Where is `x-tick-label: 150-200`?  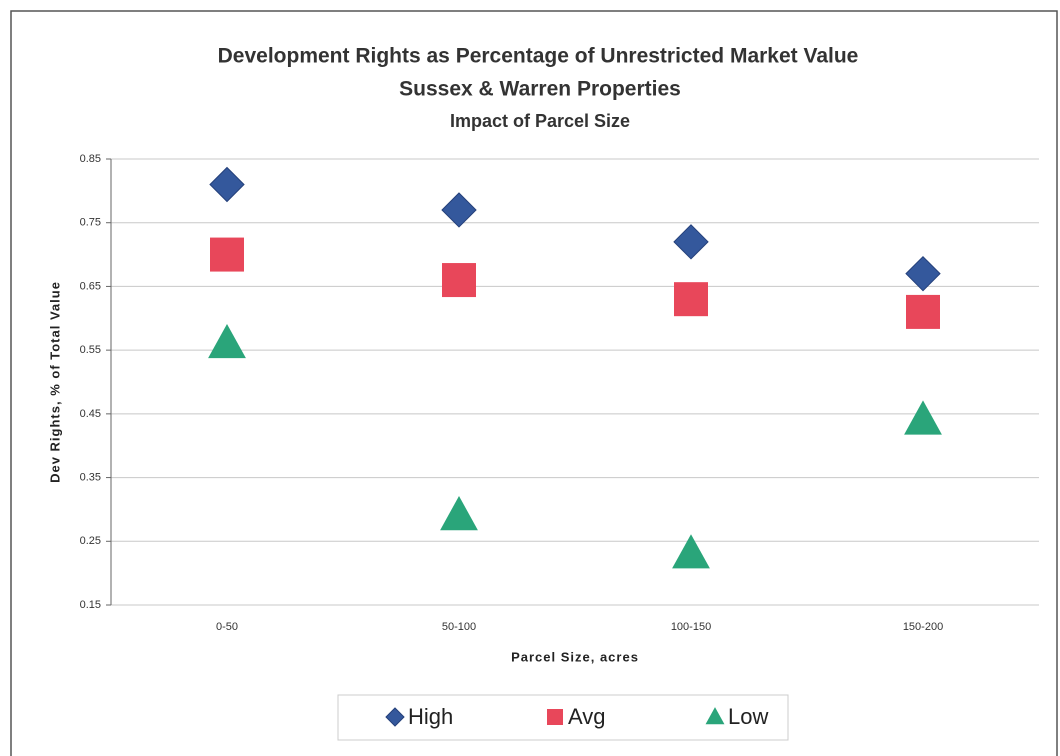
x-tick-label: 150-200 is located at coordinates (923, 627).